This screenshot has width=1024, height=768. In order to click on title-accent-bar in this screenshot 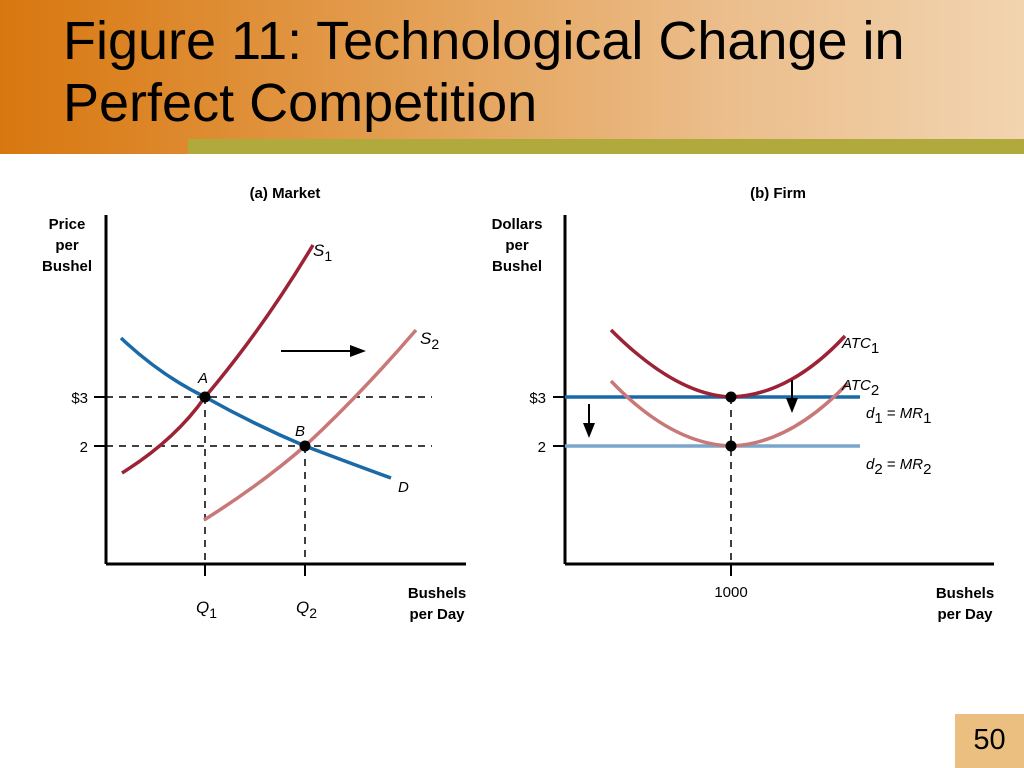, I will do `click(606, 146)`.